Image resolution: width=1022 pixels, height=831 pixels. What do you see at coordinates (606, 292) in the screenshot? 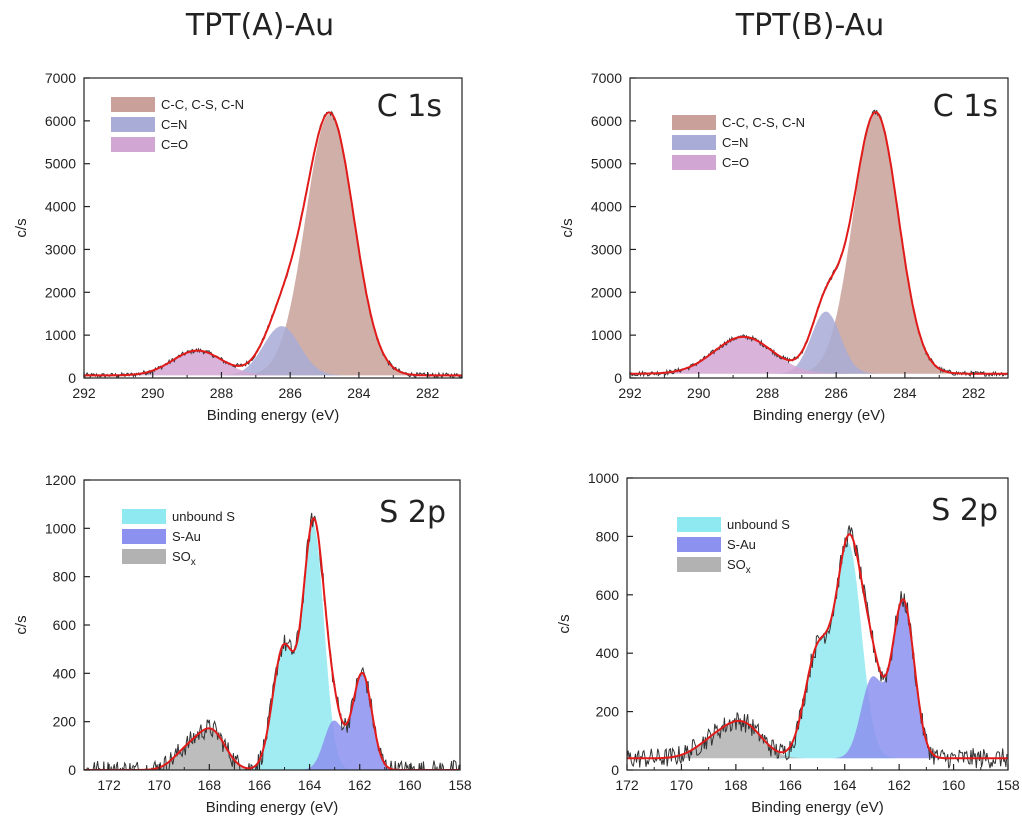
I see `y-tick-label: 2000` at bounding box center [606, 292].